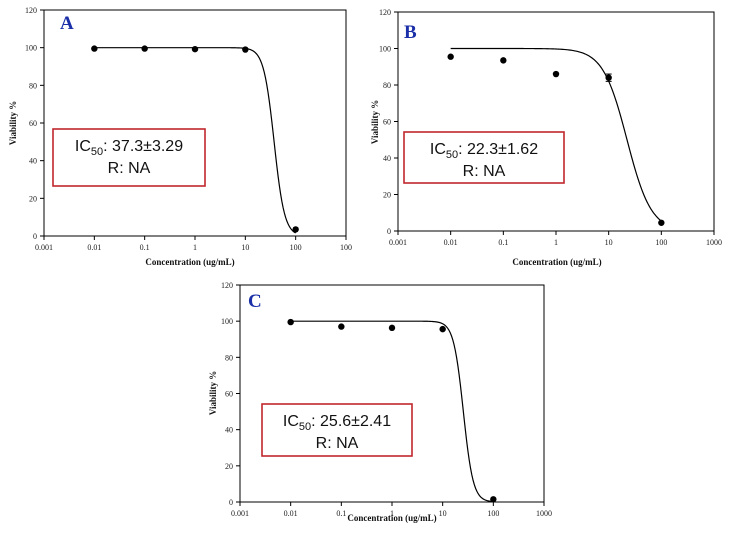 This screenshot has width=733, height=539. Describe the element at coordinates (255, 301) in the screenshot. I see `panel-letter: C` at that location.